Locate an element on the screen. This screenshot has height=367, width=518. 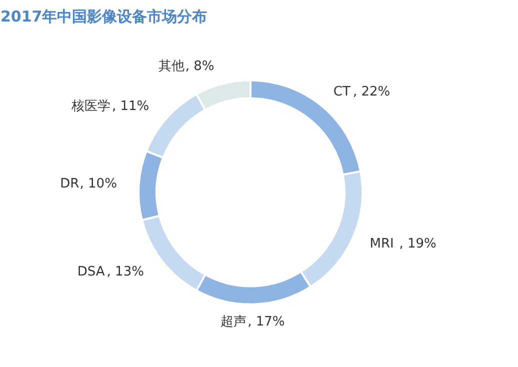
chart-title: 2017年中国影像设备市场分布 is located at coordinates (104, 17).